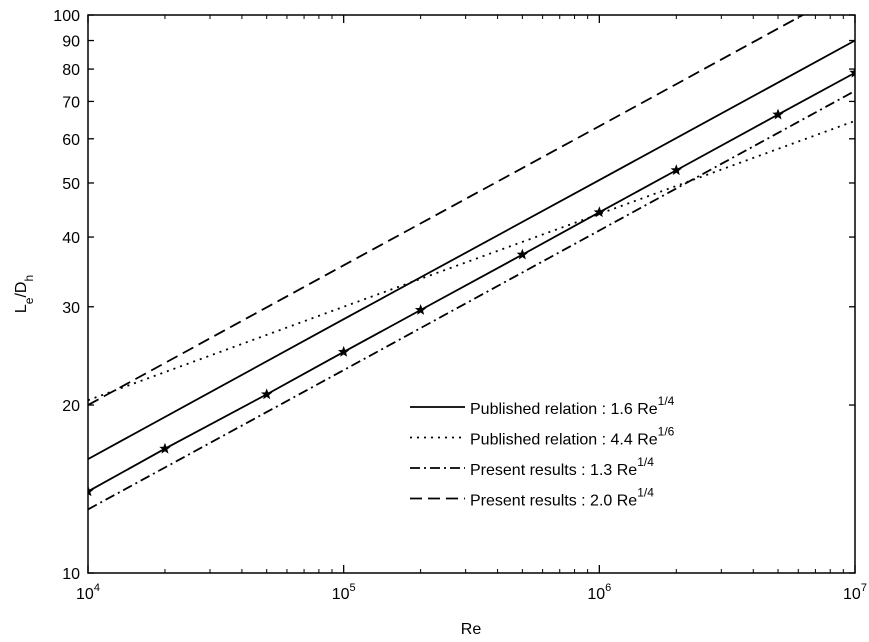 The width and height of the screenshot is (869, 642). Describe the element at coordinates (21, 290) in the screenshot. I see `y-label-part: /D` at that location.